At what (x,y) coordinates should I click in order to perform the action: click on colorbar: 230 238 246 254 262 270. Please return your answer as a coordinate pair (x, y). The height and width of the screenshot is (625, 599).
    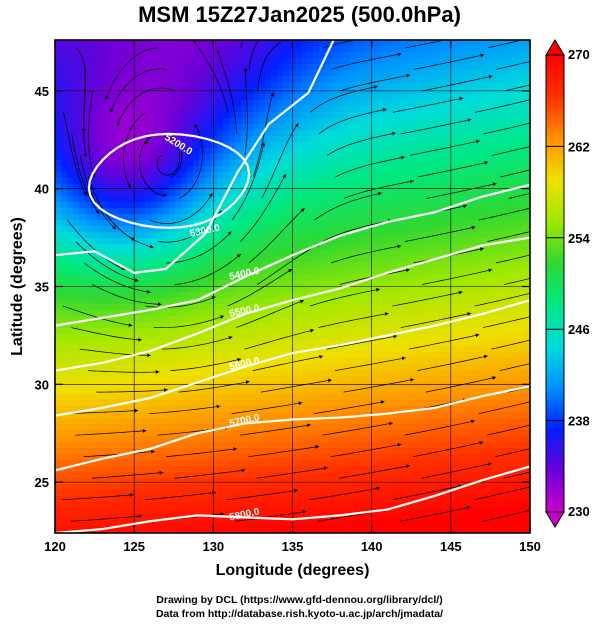
    Looking at the image, I should click on (567, 283).